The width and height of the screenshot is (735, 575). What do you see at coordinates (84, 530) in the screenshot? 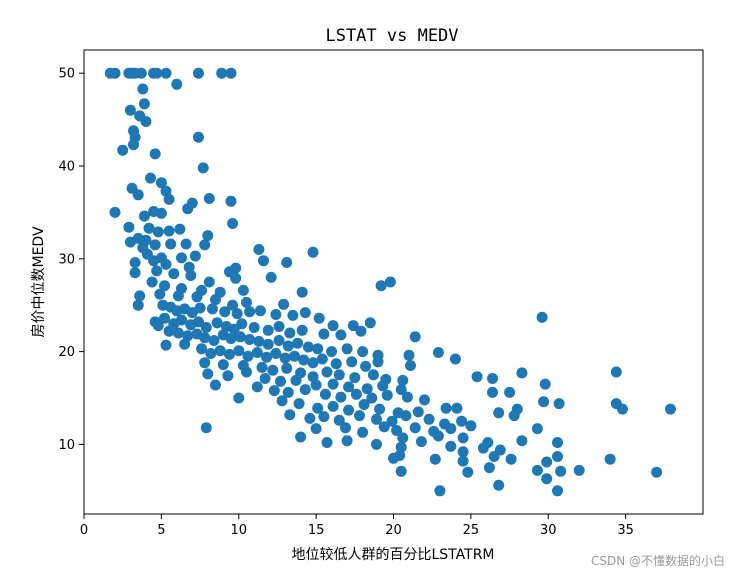
I see `x-tick-label: 0` at bounding box center [84, 530].